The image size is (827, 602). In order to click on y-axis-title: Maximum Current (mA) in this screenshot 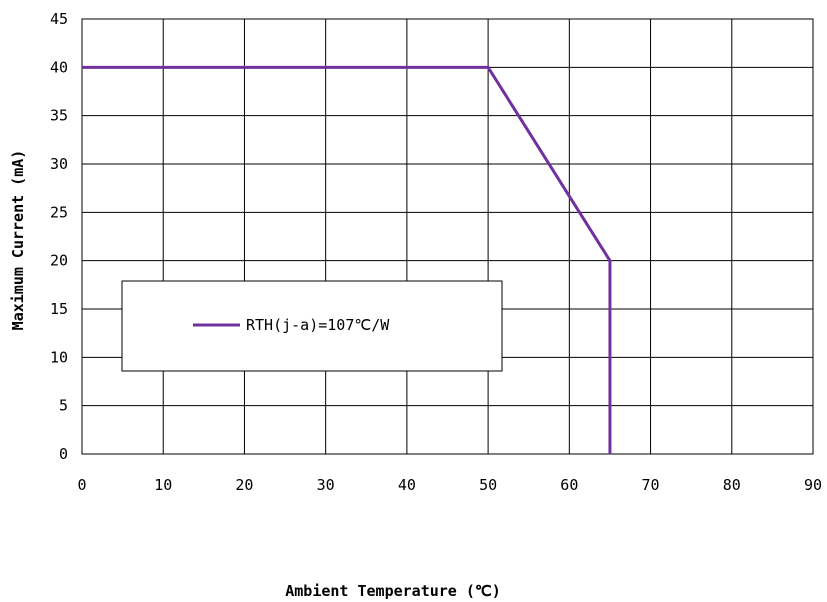, I will do `click(18, 240)`.